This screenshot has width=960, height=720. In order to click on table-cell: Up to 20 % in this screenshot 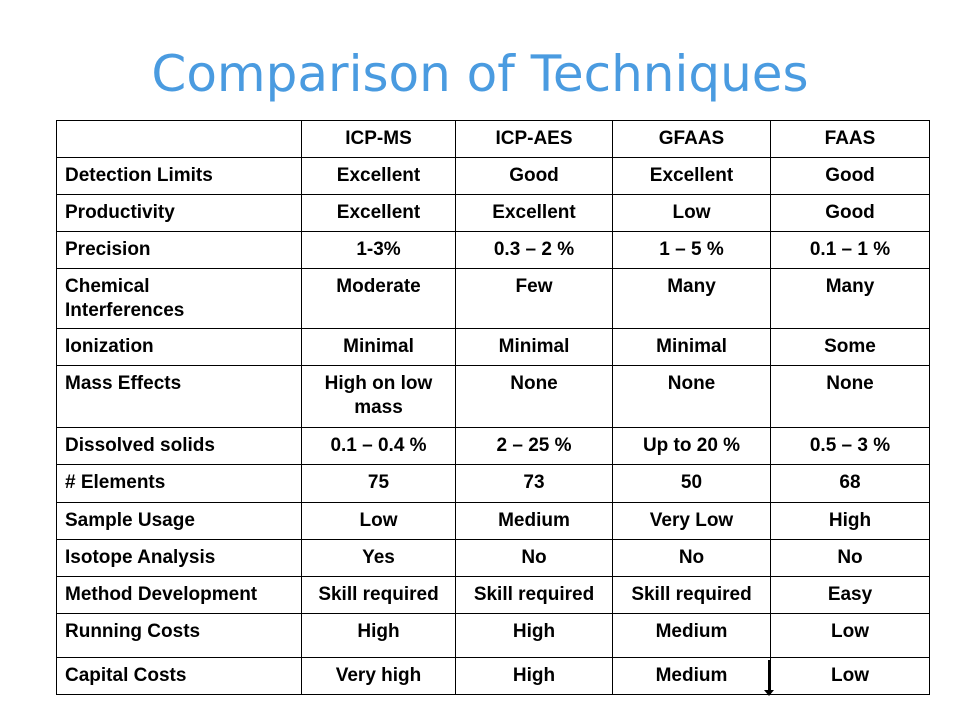, I will do `click(691, 446)`.